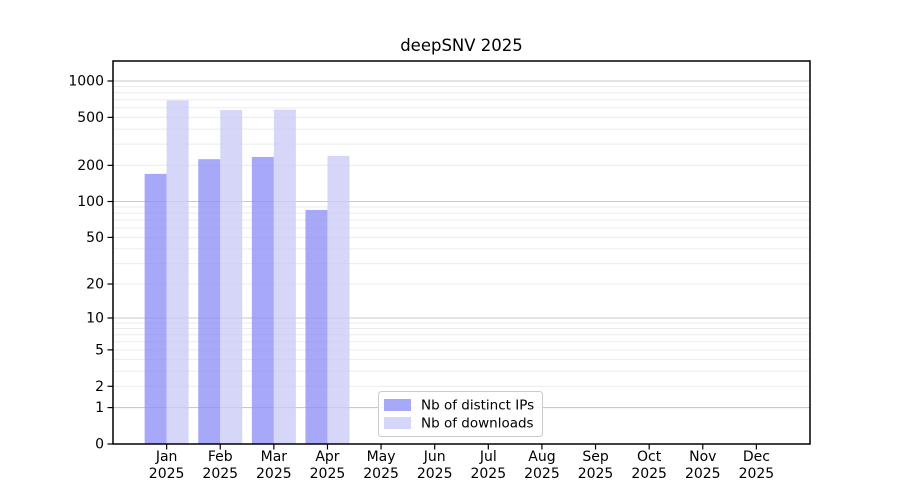 This screenshot has height=500, width=900. Describe the element at coordinates (99, 387) in the screenshot. I see `y-tick-label: 2` at that location.